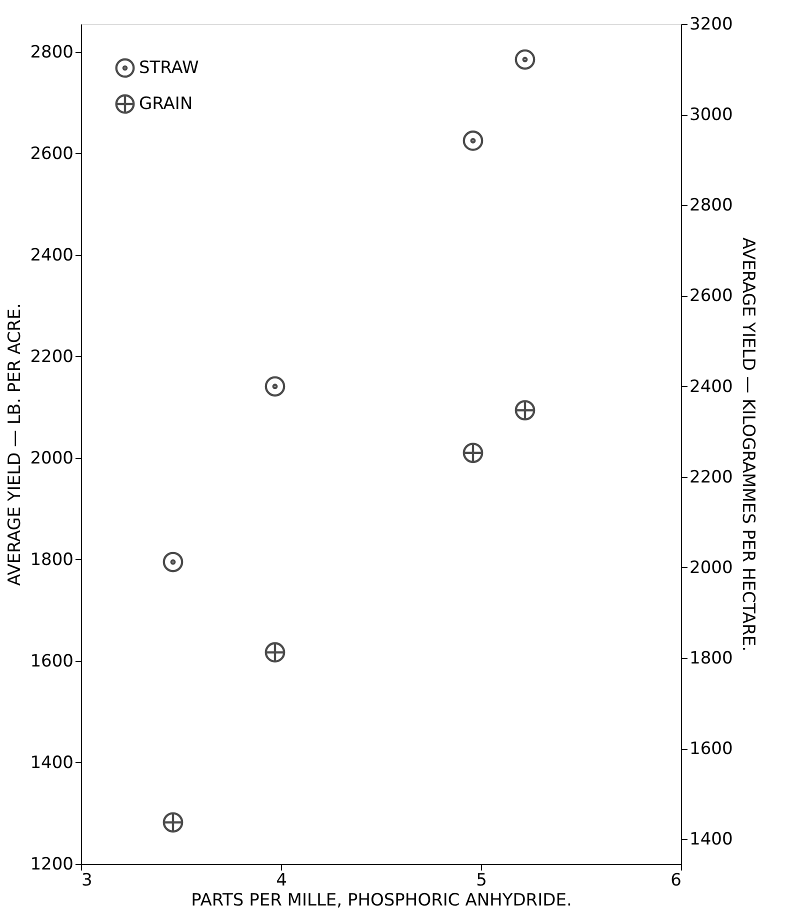 The width and height of the screenshot is (797, 922). What do you see at coordinates (52, 154) in the screenshot?
I see `y-tick-label: 2600` at bounding box center [52, 154].